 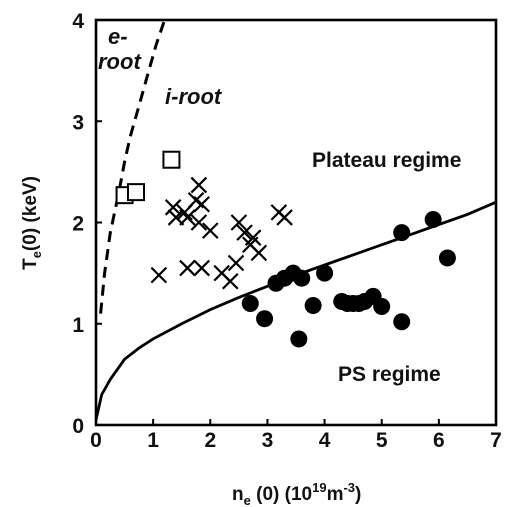 I want to click on x-tick-label: 7, so click(x=496, y=440).